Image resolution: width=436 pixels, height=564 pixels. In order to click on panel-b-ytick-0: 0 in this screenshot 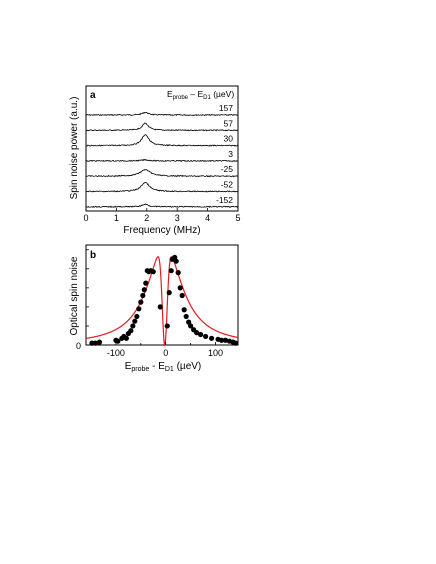, I will do `click(78, 346)`.